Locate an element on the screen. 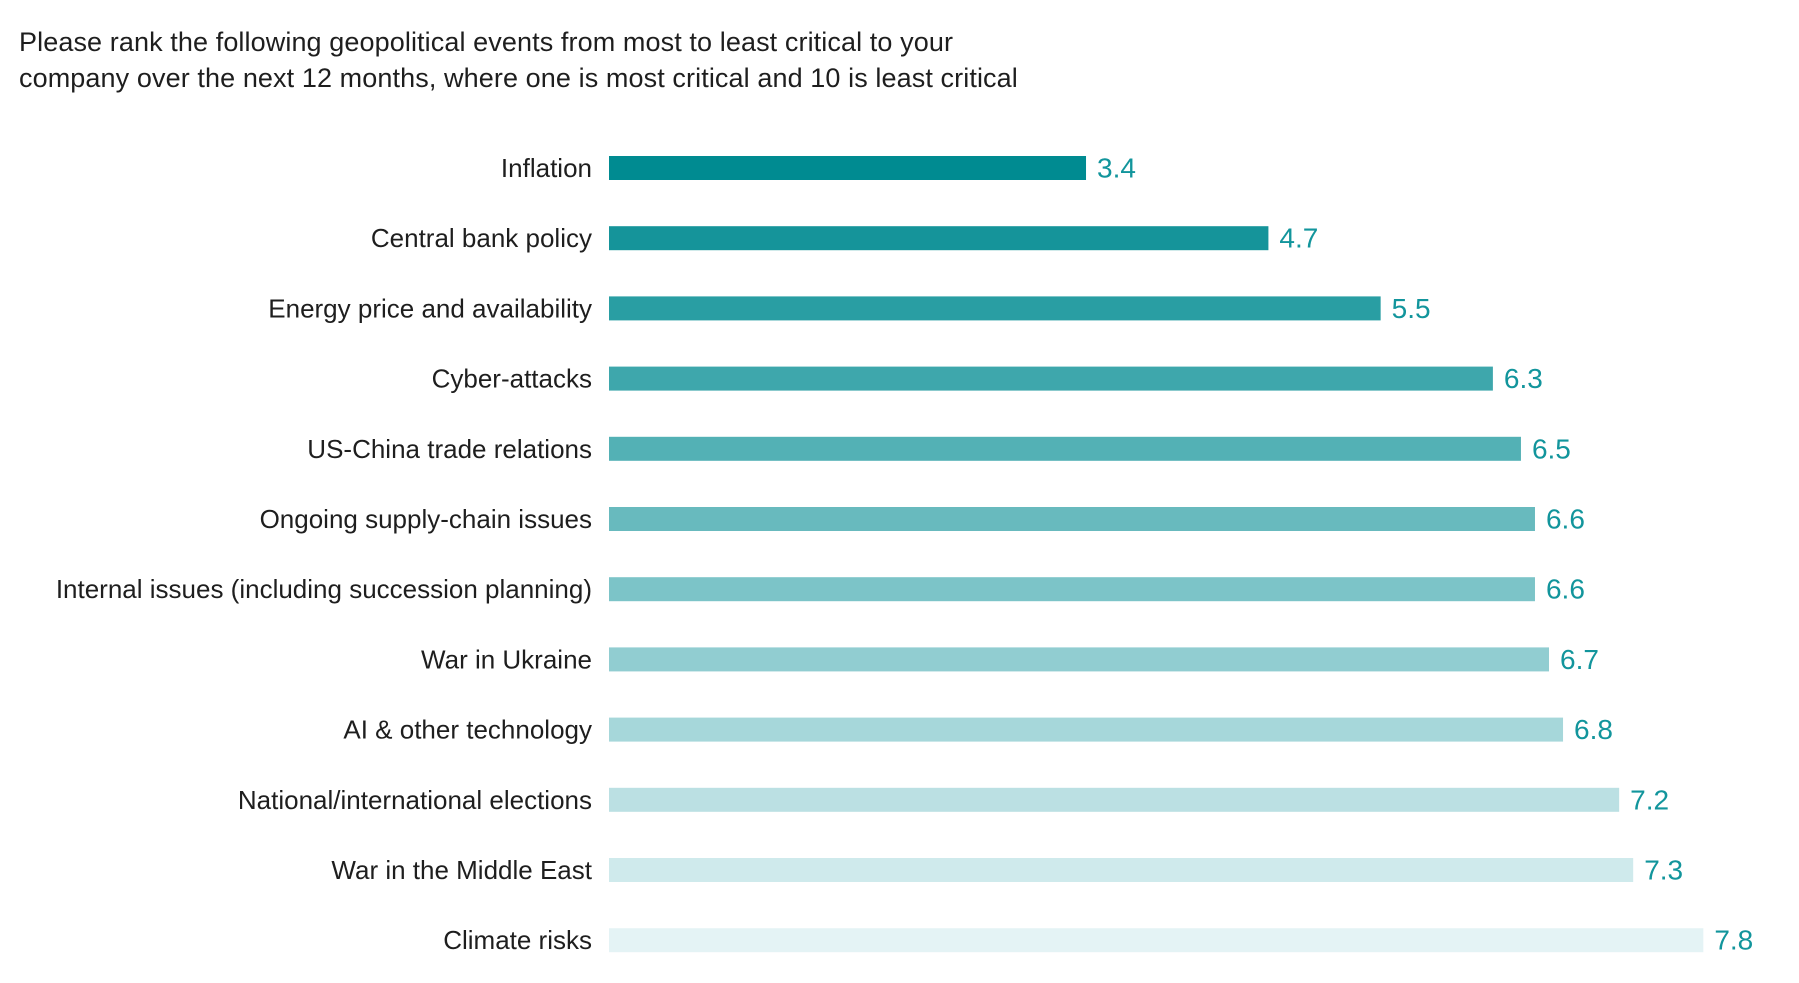 Image resolution: width=1799 pixels, height=983 pixels. value-label: 5.5 is located at coordinates (1411, 308).